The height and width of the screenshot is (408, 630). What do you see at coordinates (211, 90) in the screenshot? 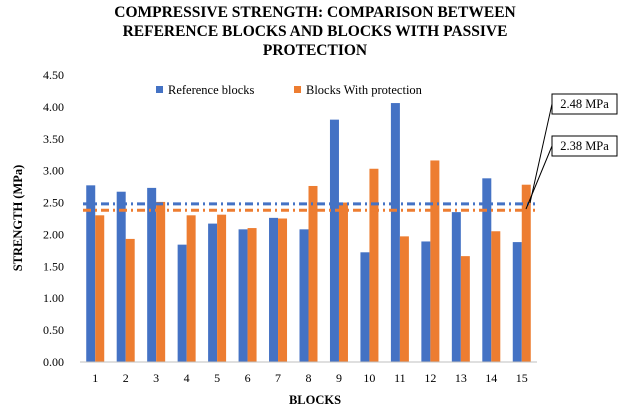
I see `legend-label-reference: Reference blocks` at bounding box center [211, 90].